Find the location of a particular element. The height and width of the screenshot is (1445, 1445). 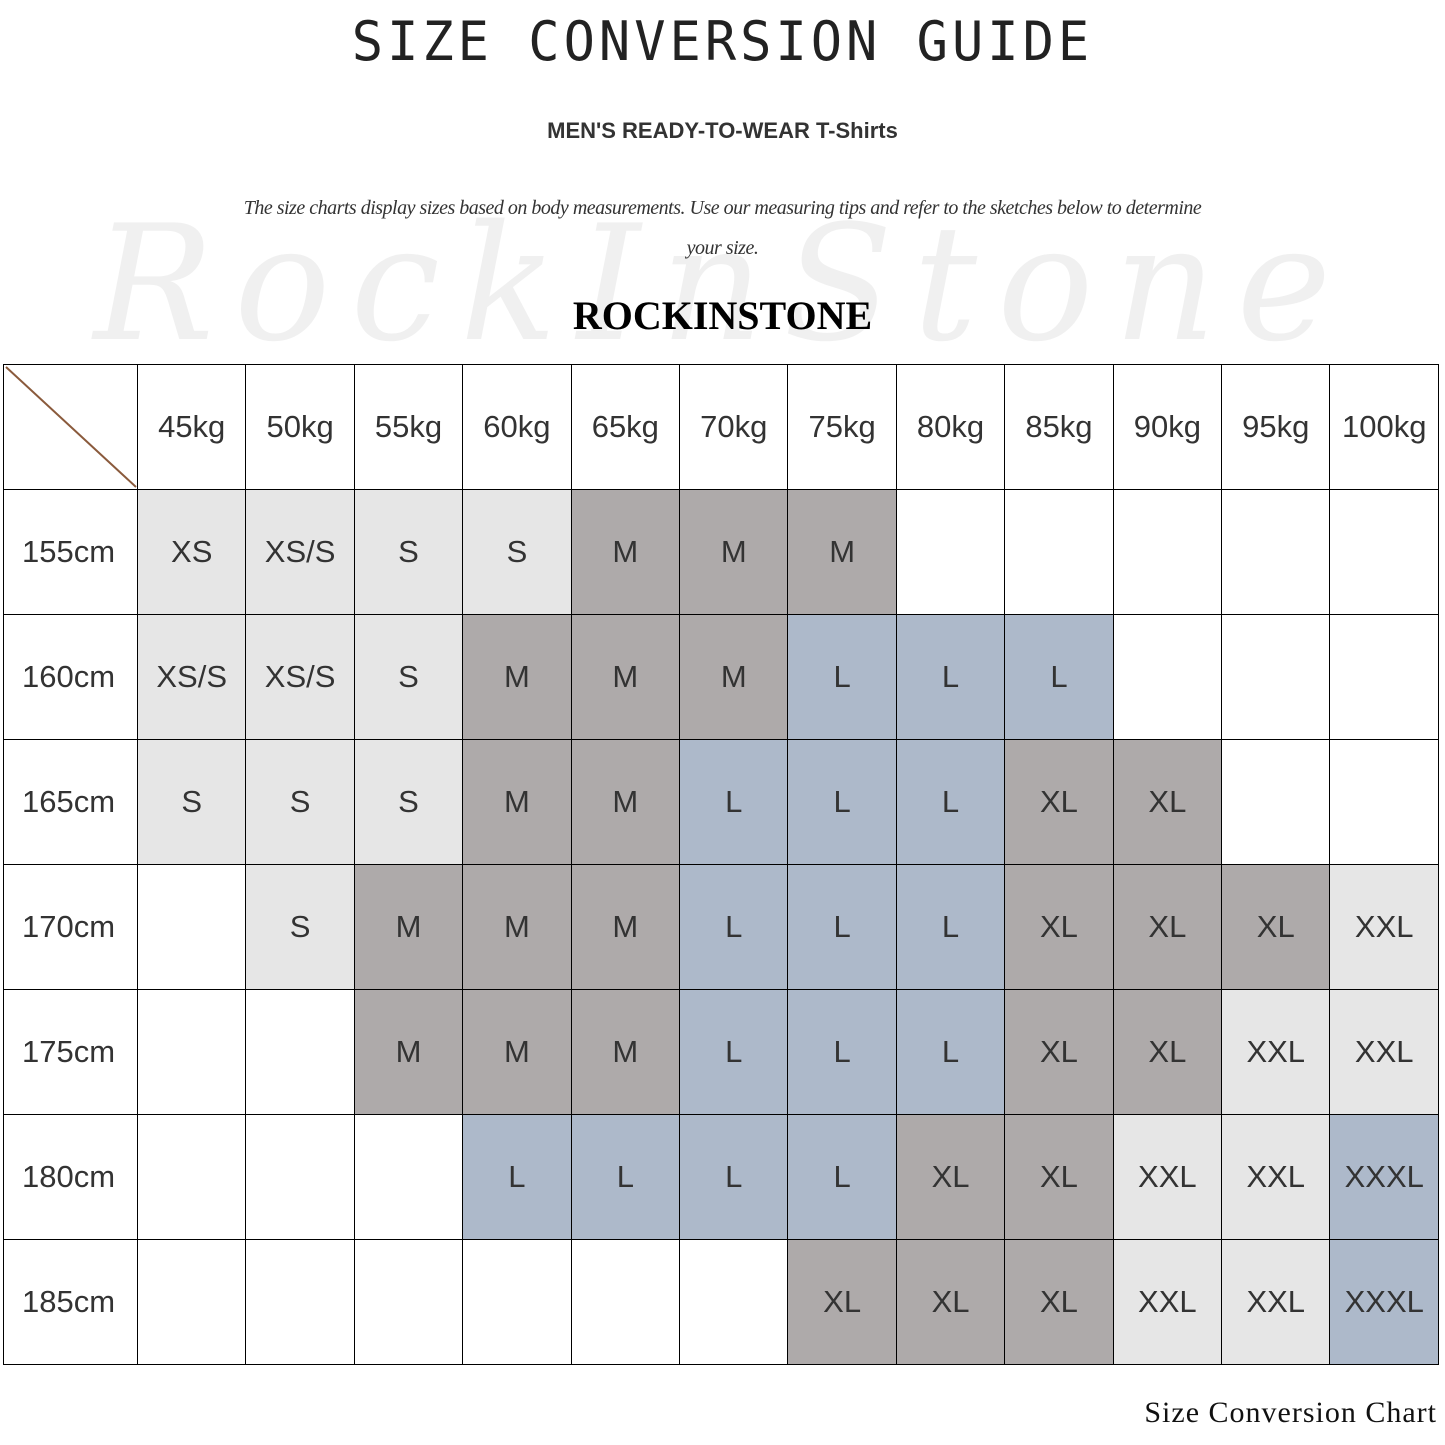

column-header: 70kg is located at coordinates (734, 427).